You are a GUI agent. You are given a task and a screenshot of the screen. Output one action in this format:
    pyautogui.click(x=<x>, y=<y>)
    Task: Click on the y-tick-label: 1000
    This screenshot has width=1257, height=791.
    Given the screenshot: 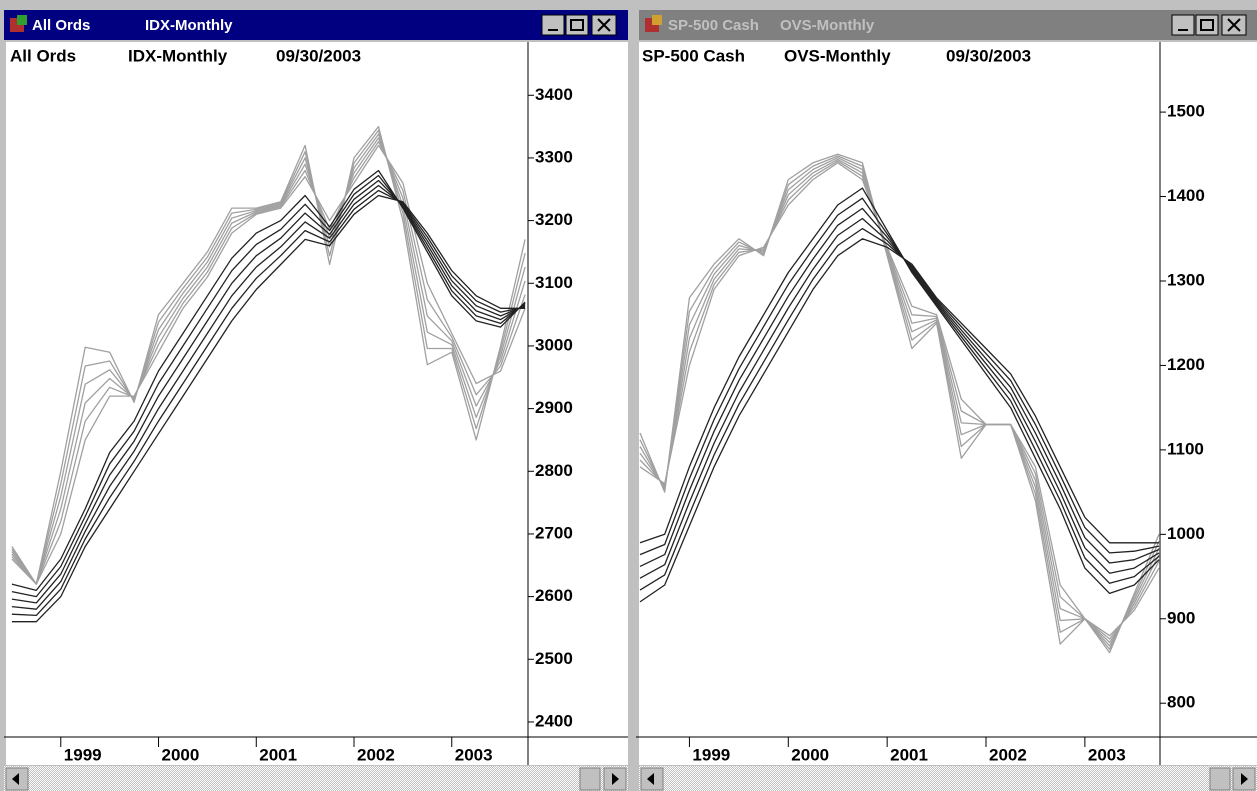 What is the action you would take?
    pyautogui.click(x=1186, y=533)
    